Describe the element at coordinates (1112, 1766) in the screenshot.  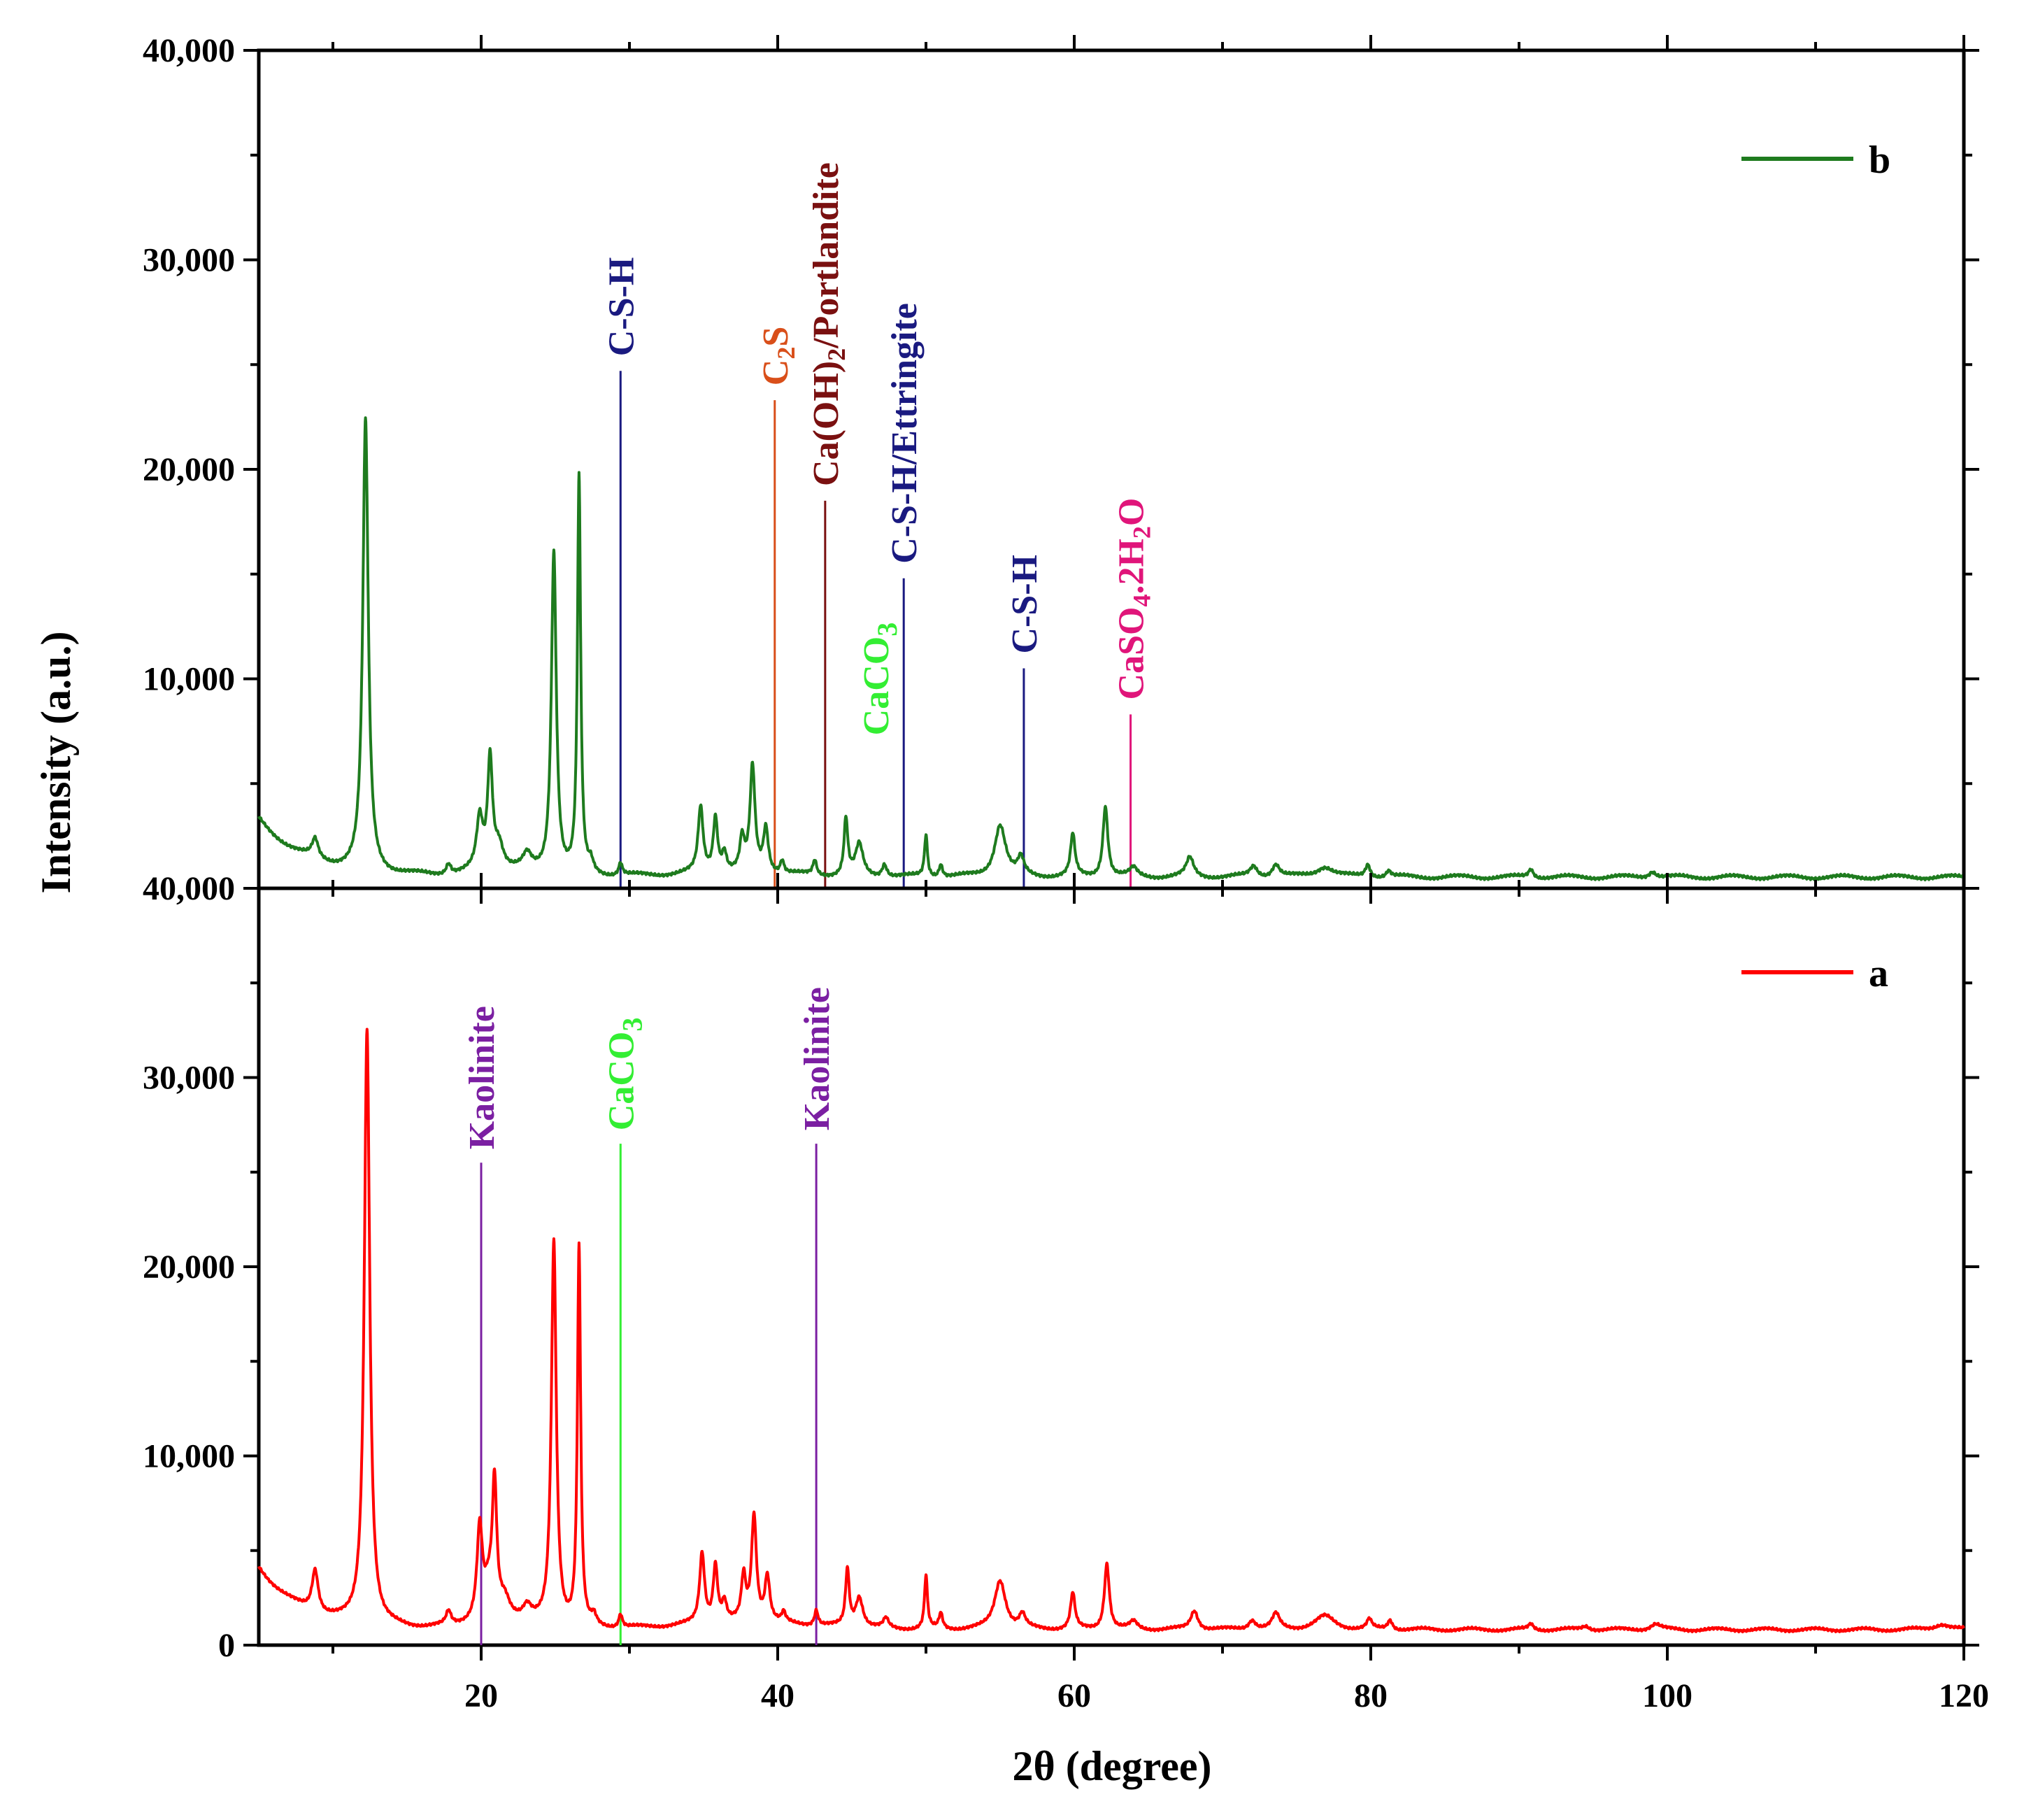
I see `x-axis-title: 2θ (degree)` at that location.